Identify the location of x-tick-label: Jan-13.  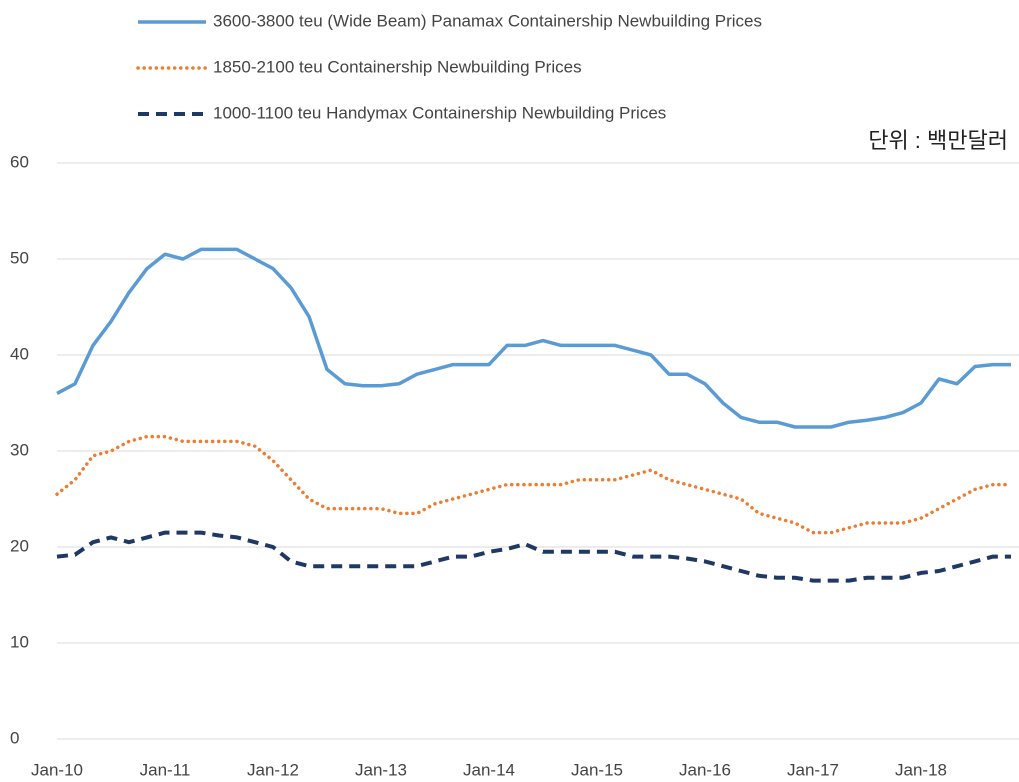
(381, 769).